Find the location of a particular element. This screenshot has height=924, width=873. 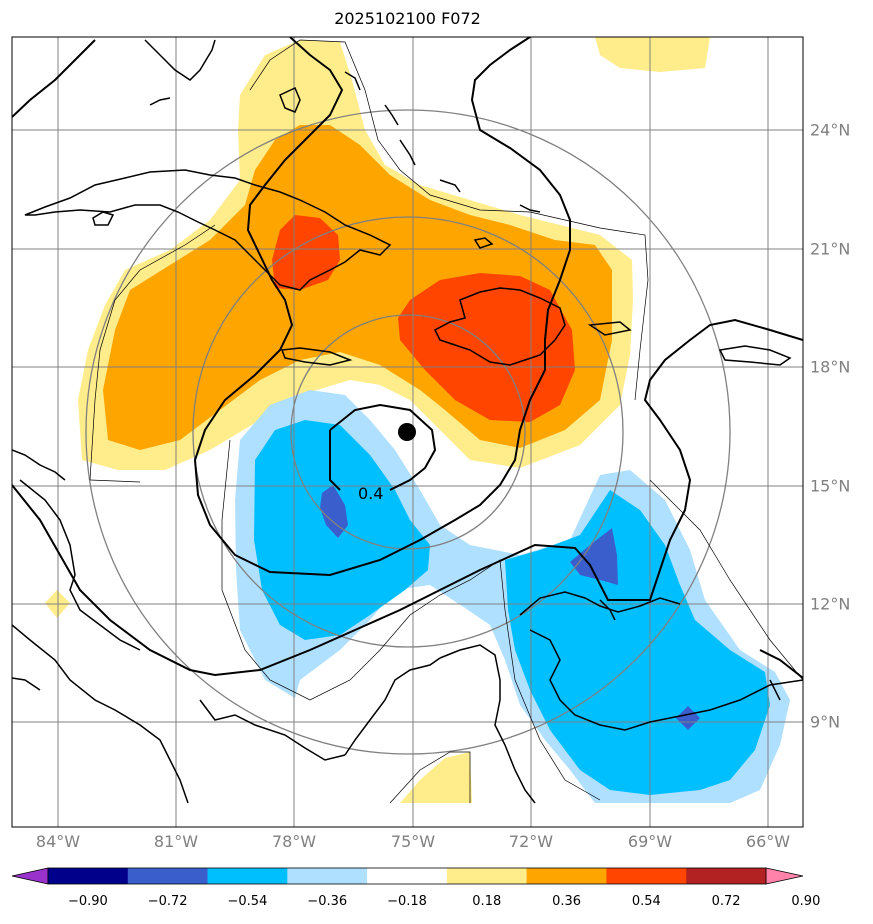

colorbar-outline is located at coordinates (407, 876).